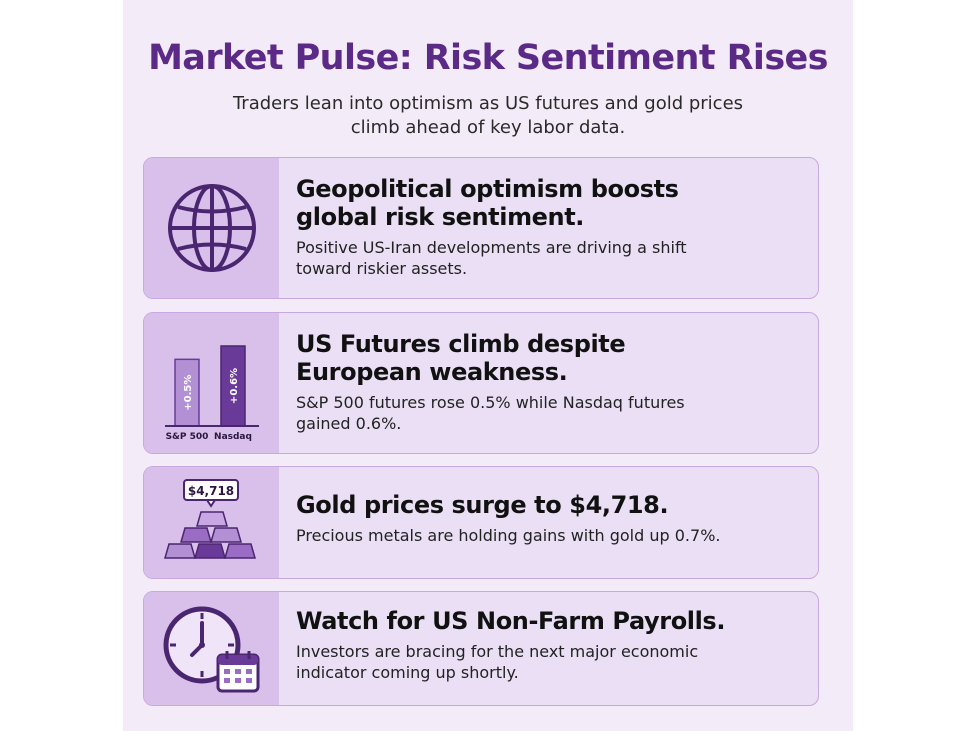 The width and height of the screenshot is (975, 731). What do you see at coordinates (186, 437) in the screenshot?
I see `category-label-sp500: S&P 500` at bounding box center [186, 437].